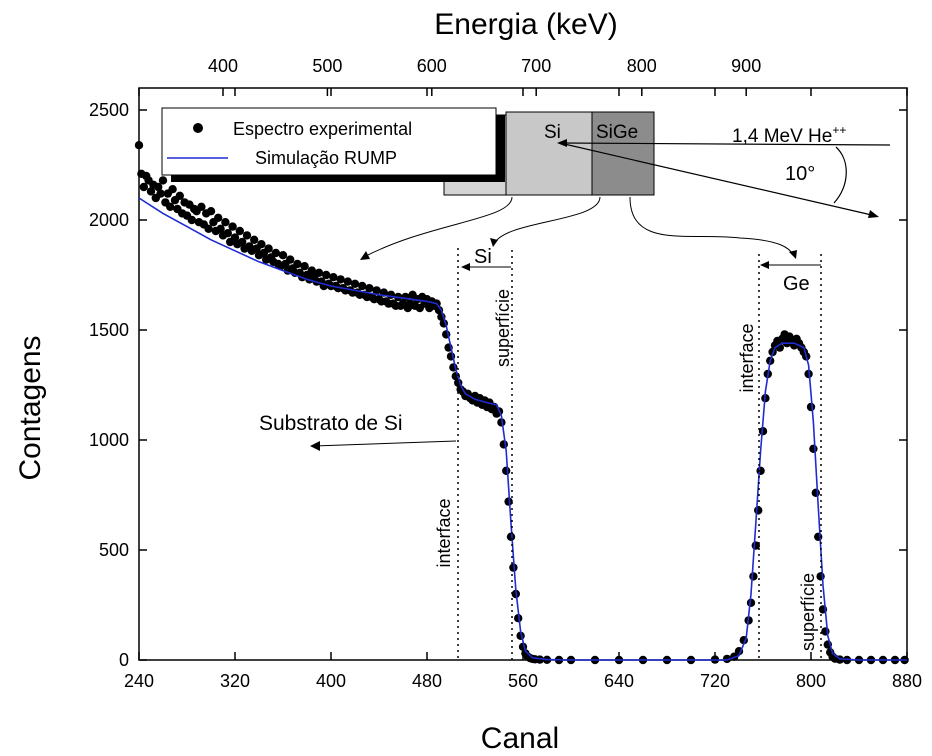  What do you see at coordinates (712, 226) in the screenshot?
I see `ge-connector` at bounding box center [712, 226].